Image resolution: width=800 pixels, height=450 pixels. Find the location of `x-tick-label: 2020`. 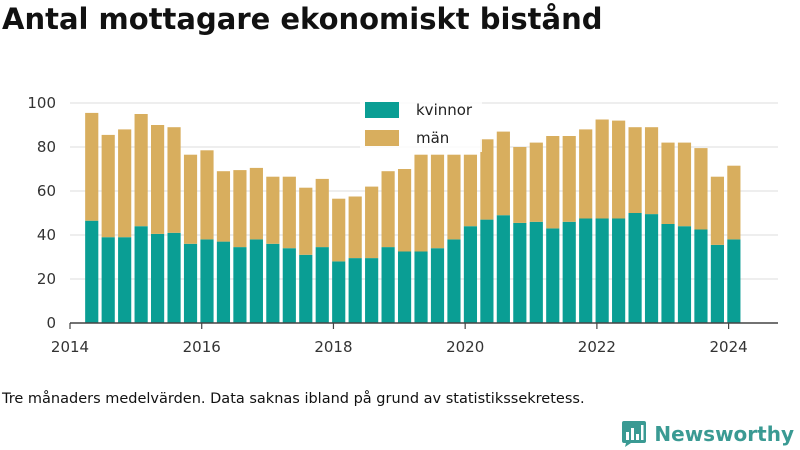

x-tick-label: 2020 is located at coordinates (465, 347).